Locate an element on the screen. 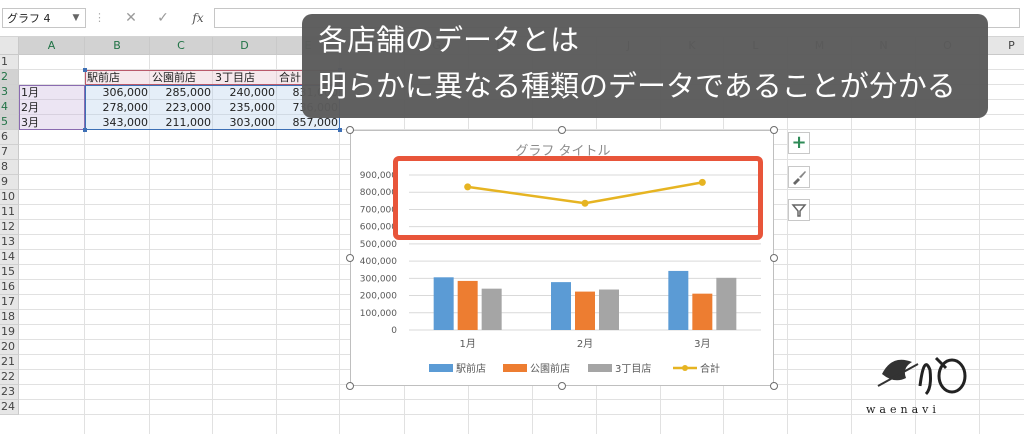 The width and height of the screenshot is (1024, 434). row-header: 1 is located at coordinates (9, 62).